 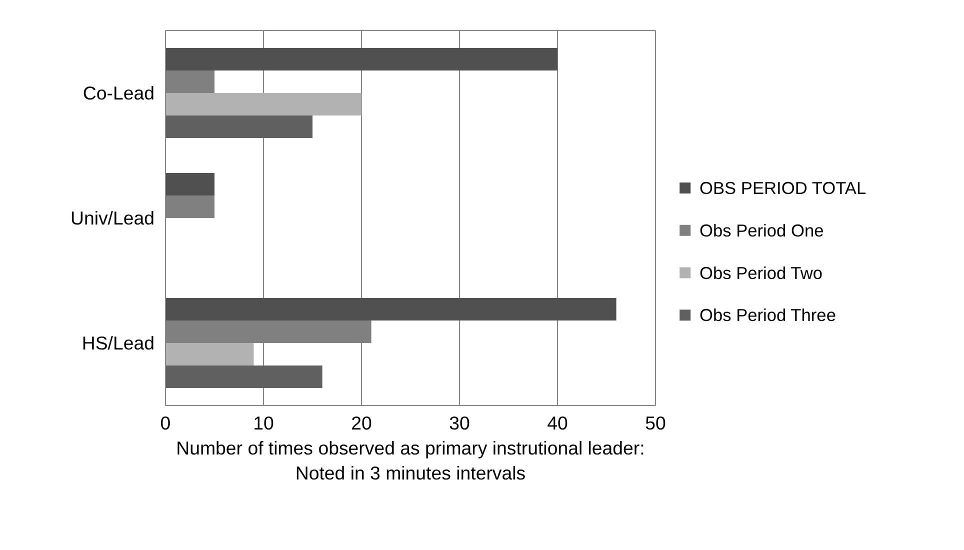 What do you see at coordinates (263, 423) in the screenshot?
I see `x-tick-label: 10` at bounding box center [263, 423].